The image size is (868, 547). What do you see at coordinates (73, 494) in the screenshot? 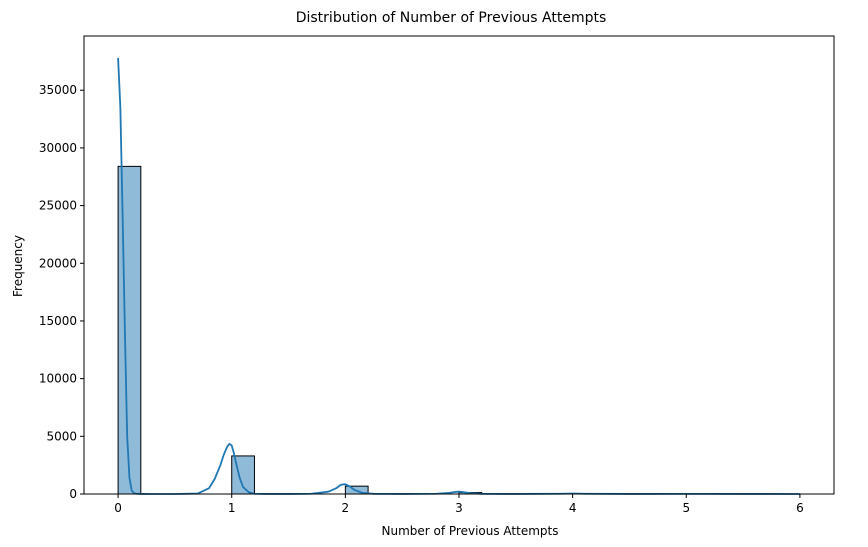
I see `y-tick-label: 0` at bounding box center [73, 494].